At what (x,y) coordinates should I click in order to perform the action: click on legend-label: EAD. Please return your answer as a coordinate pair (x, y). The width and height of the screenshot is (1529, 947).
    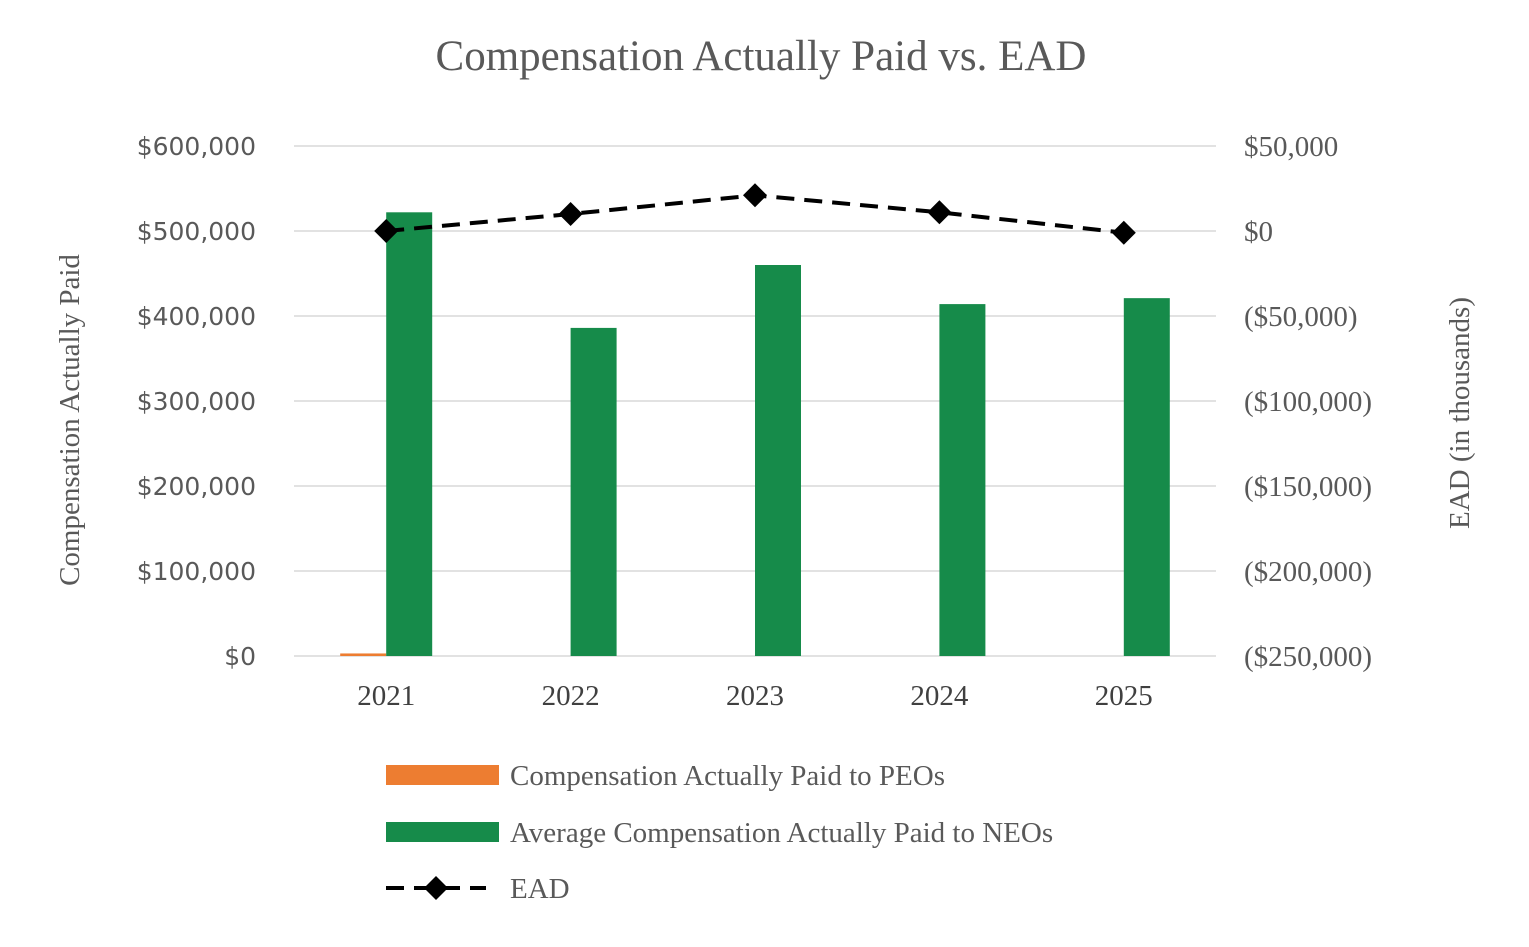
    Looking at the image, I should click on (540, 889).